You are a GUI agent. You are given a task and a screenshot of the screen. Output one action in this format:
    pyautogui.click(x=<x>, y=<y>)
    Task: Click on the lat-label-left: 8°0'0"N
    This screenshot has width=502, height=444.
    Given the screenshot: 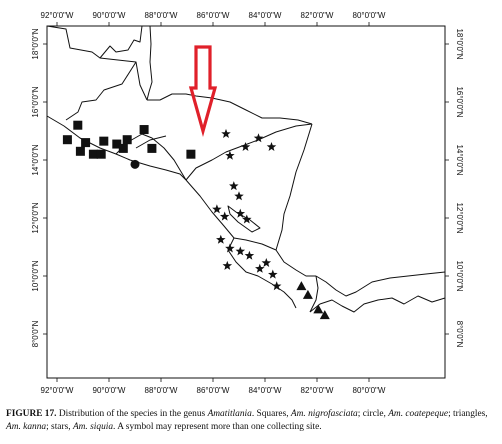 What is the action you would take?
    pyautogui.click(x=35, y=333)
    